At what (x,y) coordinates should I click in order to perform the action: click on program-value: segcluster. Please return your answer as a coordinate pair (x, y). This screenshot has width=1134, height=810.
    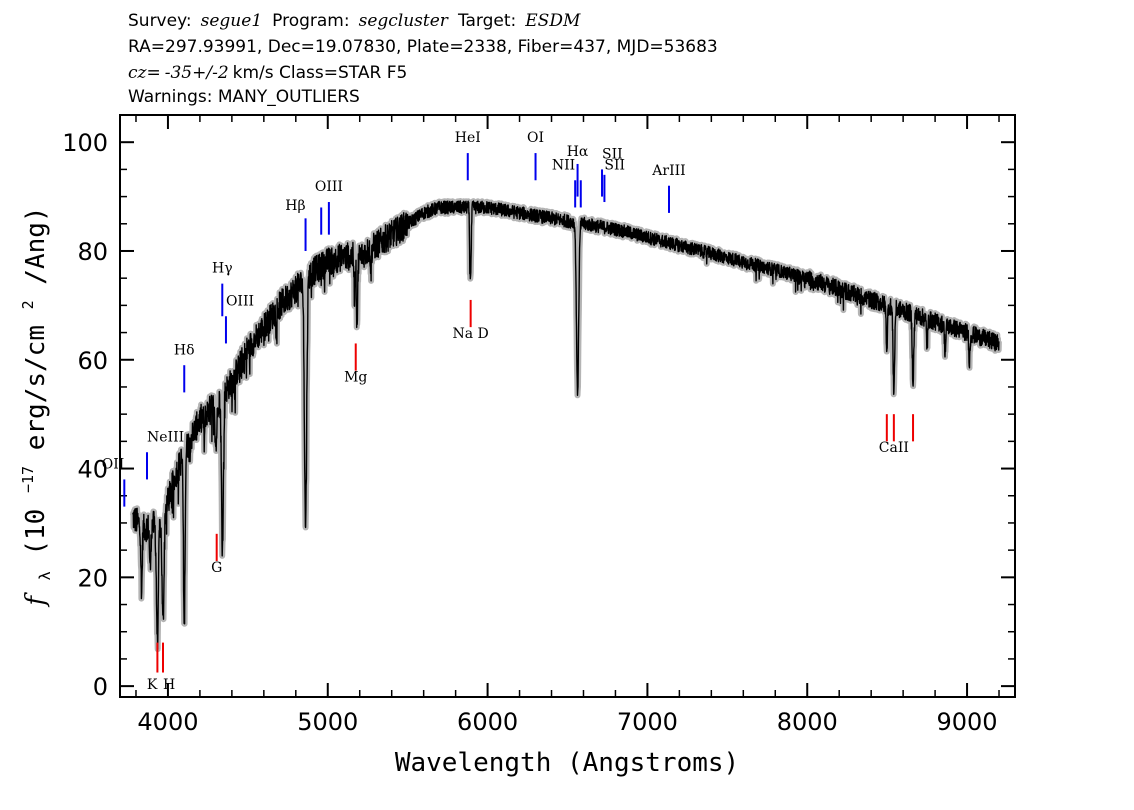
    Looking at the image, I should click on (404, 21).